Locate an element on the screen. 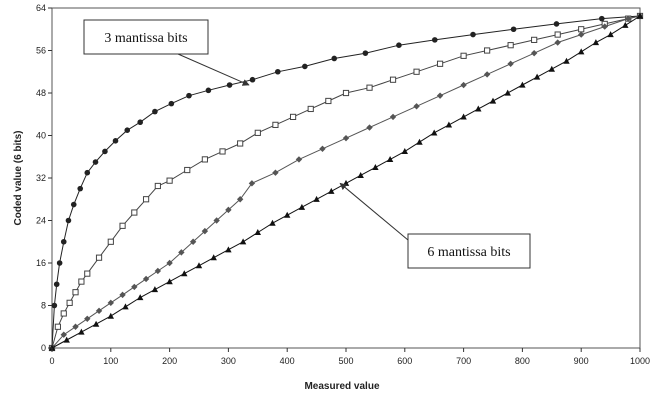 Image resolution: width=664 pixels, height=398 pixels. y-tick-label: 24 is located at coordinates (41, 221).